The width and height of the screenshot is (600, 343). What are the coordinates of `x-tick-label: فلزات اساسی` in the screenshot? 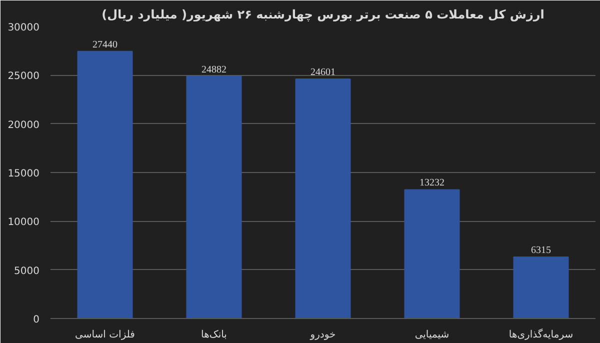 It's located at (105, 335).